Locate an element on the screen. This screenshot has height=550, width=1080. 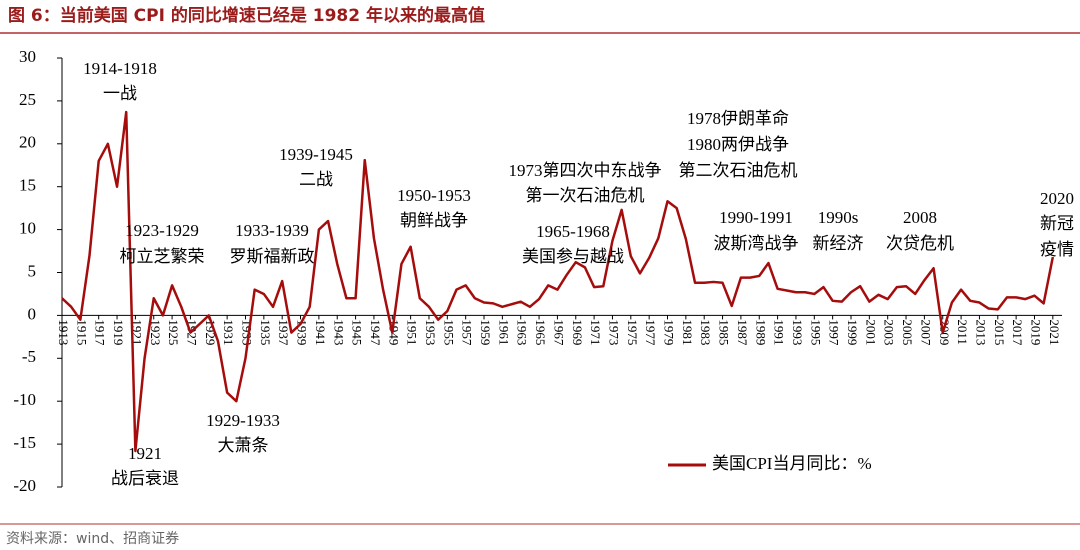
x-tick-label: 1935 is located at coordinates (265, 332).